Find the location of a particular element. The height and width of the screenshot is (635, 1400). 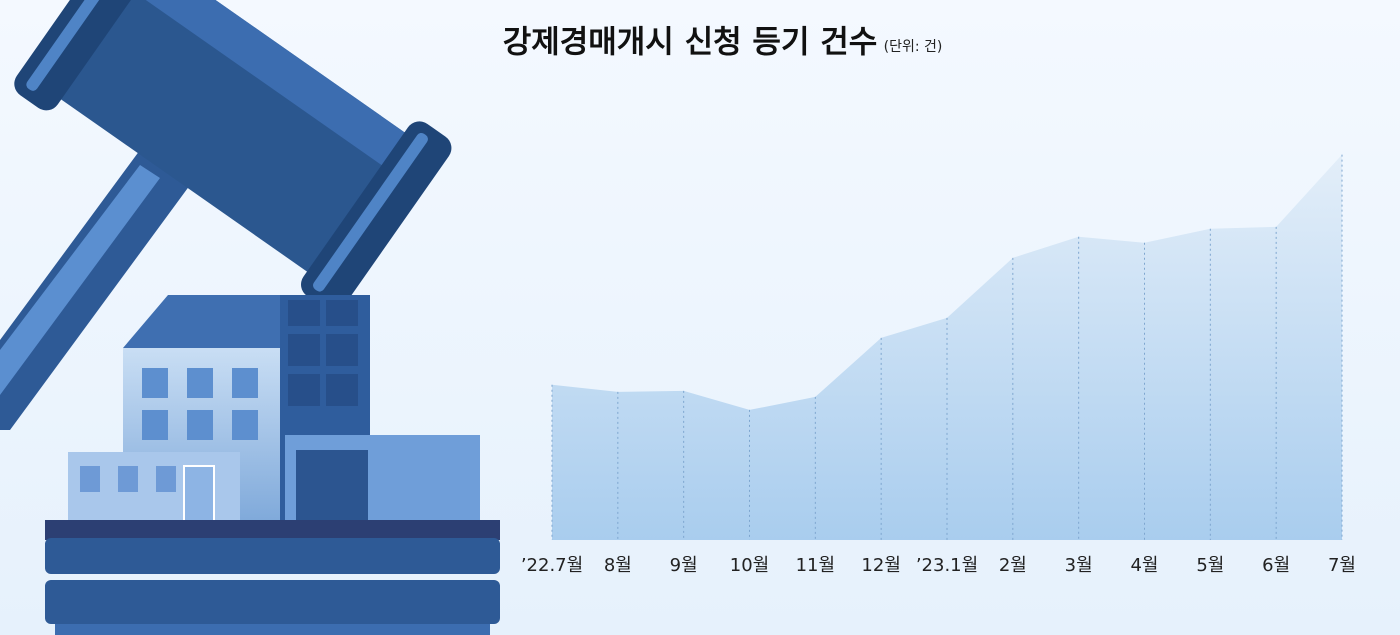

x-tick-label: 11월 is located at coordinates (815, 565).